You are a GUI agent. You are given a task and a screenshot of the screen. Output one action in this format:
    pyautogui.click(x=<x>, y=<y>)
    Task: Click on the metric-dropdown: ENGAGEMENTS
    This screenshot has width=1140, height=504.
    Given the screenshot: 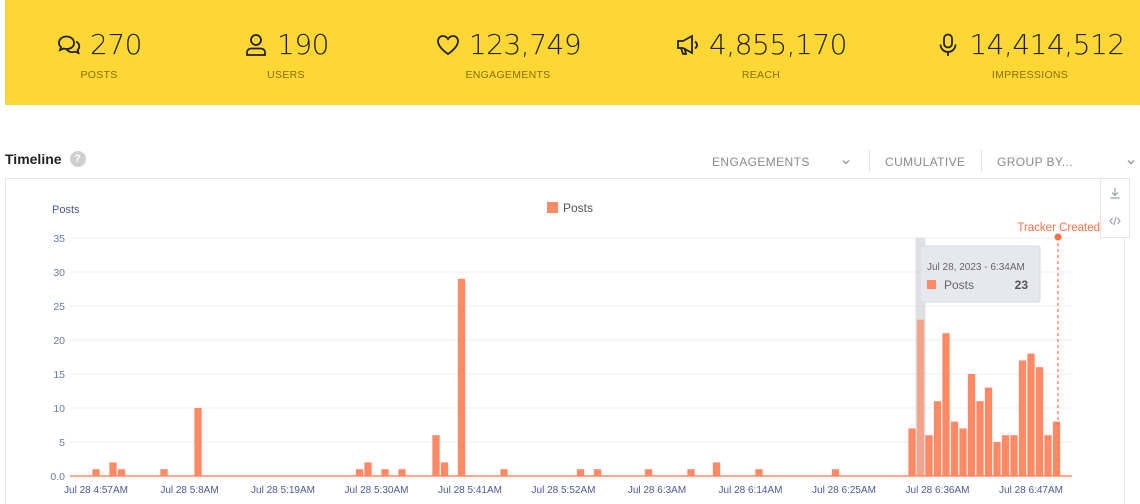 What is the action you would take?
    pyautogui.click(x=761, y=162)
    